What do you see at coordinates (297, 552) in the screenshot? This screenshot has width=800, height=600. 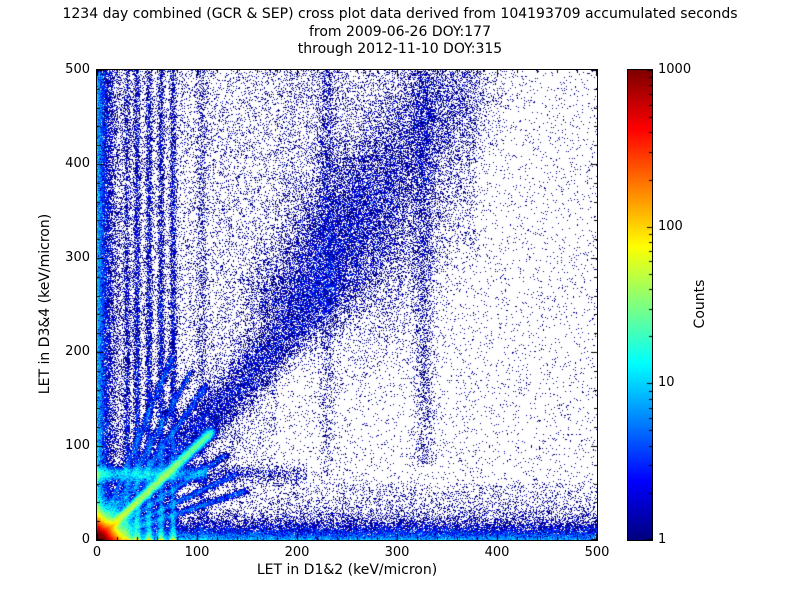 I see `x-tick-200: 200` at bounding box center [297, 552].